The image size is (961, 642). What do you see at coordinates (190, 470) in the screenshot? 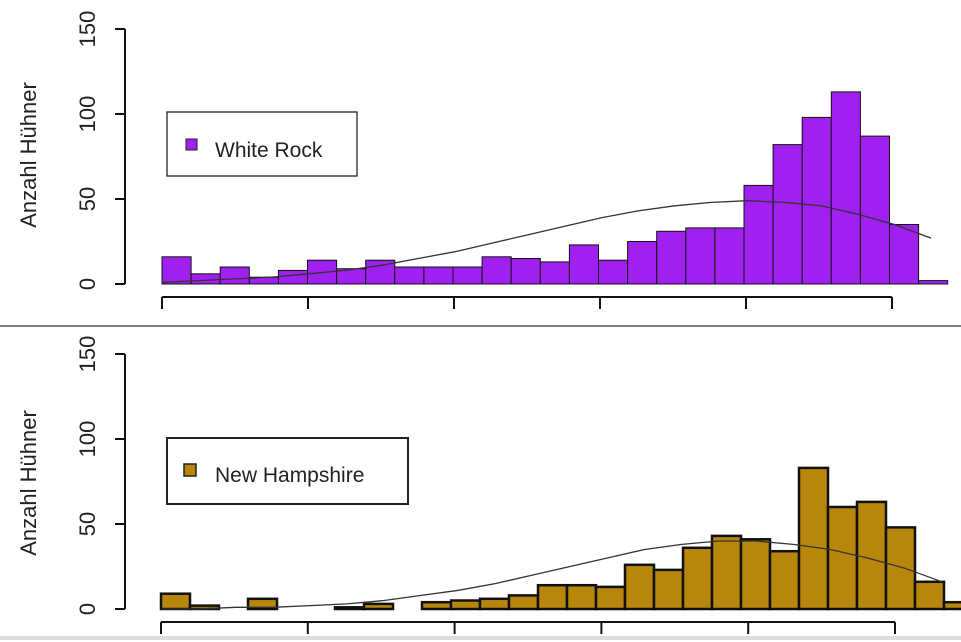
I see `legend-swatch-bottom` at bounding box center [190, 470].